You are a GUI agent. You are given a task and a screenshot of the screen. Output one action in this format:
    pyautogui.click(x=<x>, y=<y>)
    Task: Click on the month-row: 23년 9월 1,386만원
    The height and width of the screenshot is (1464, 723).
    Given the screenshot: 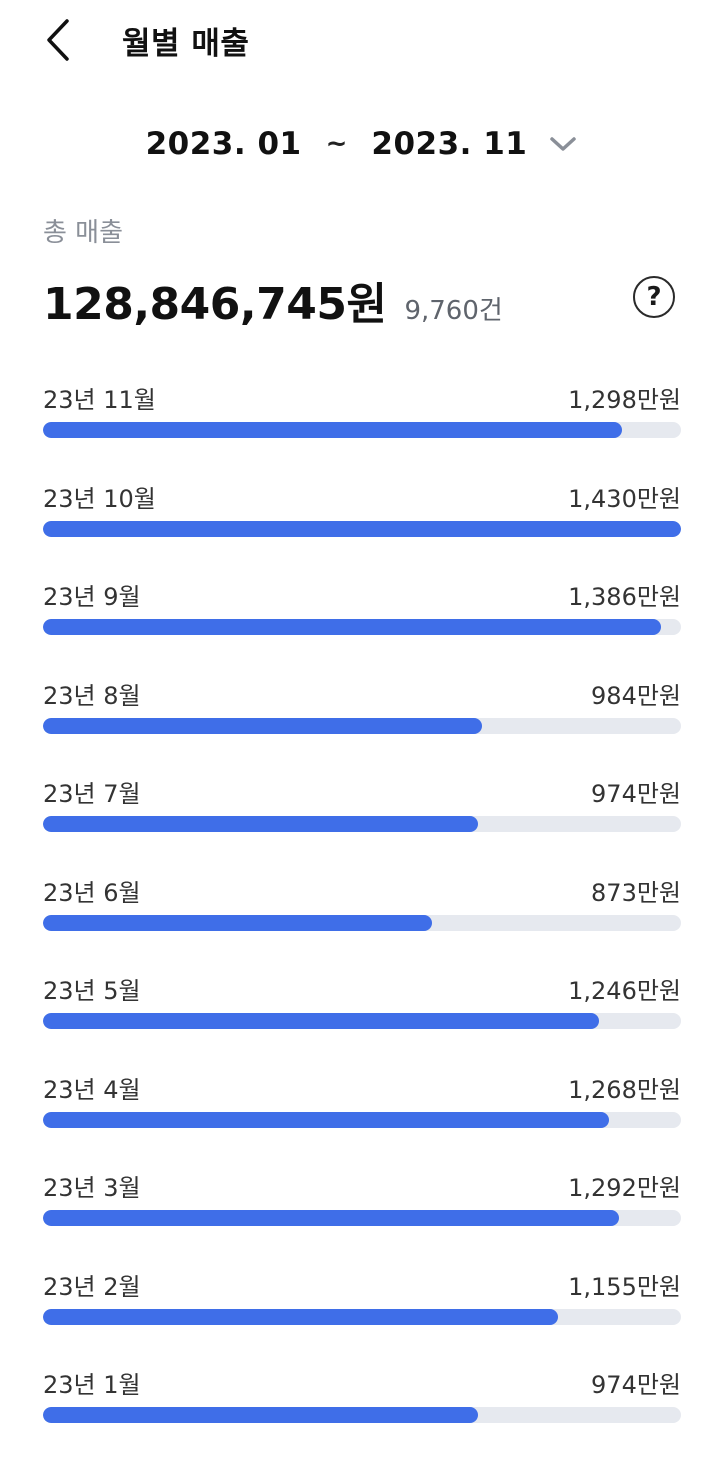 What is the action you would take?
    pyautogui.click(x=362, y=626)
    